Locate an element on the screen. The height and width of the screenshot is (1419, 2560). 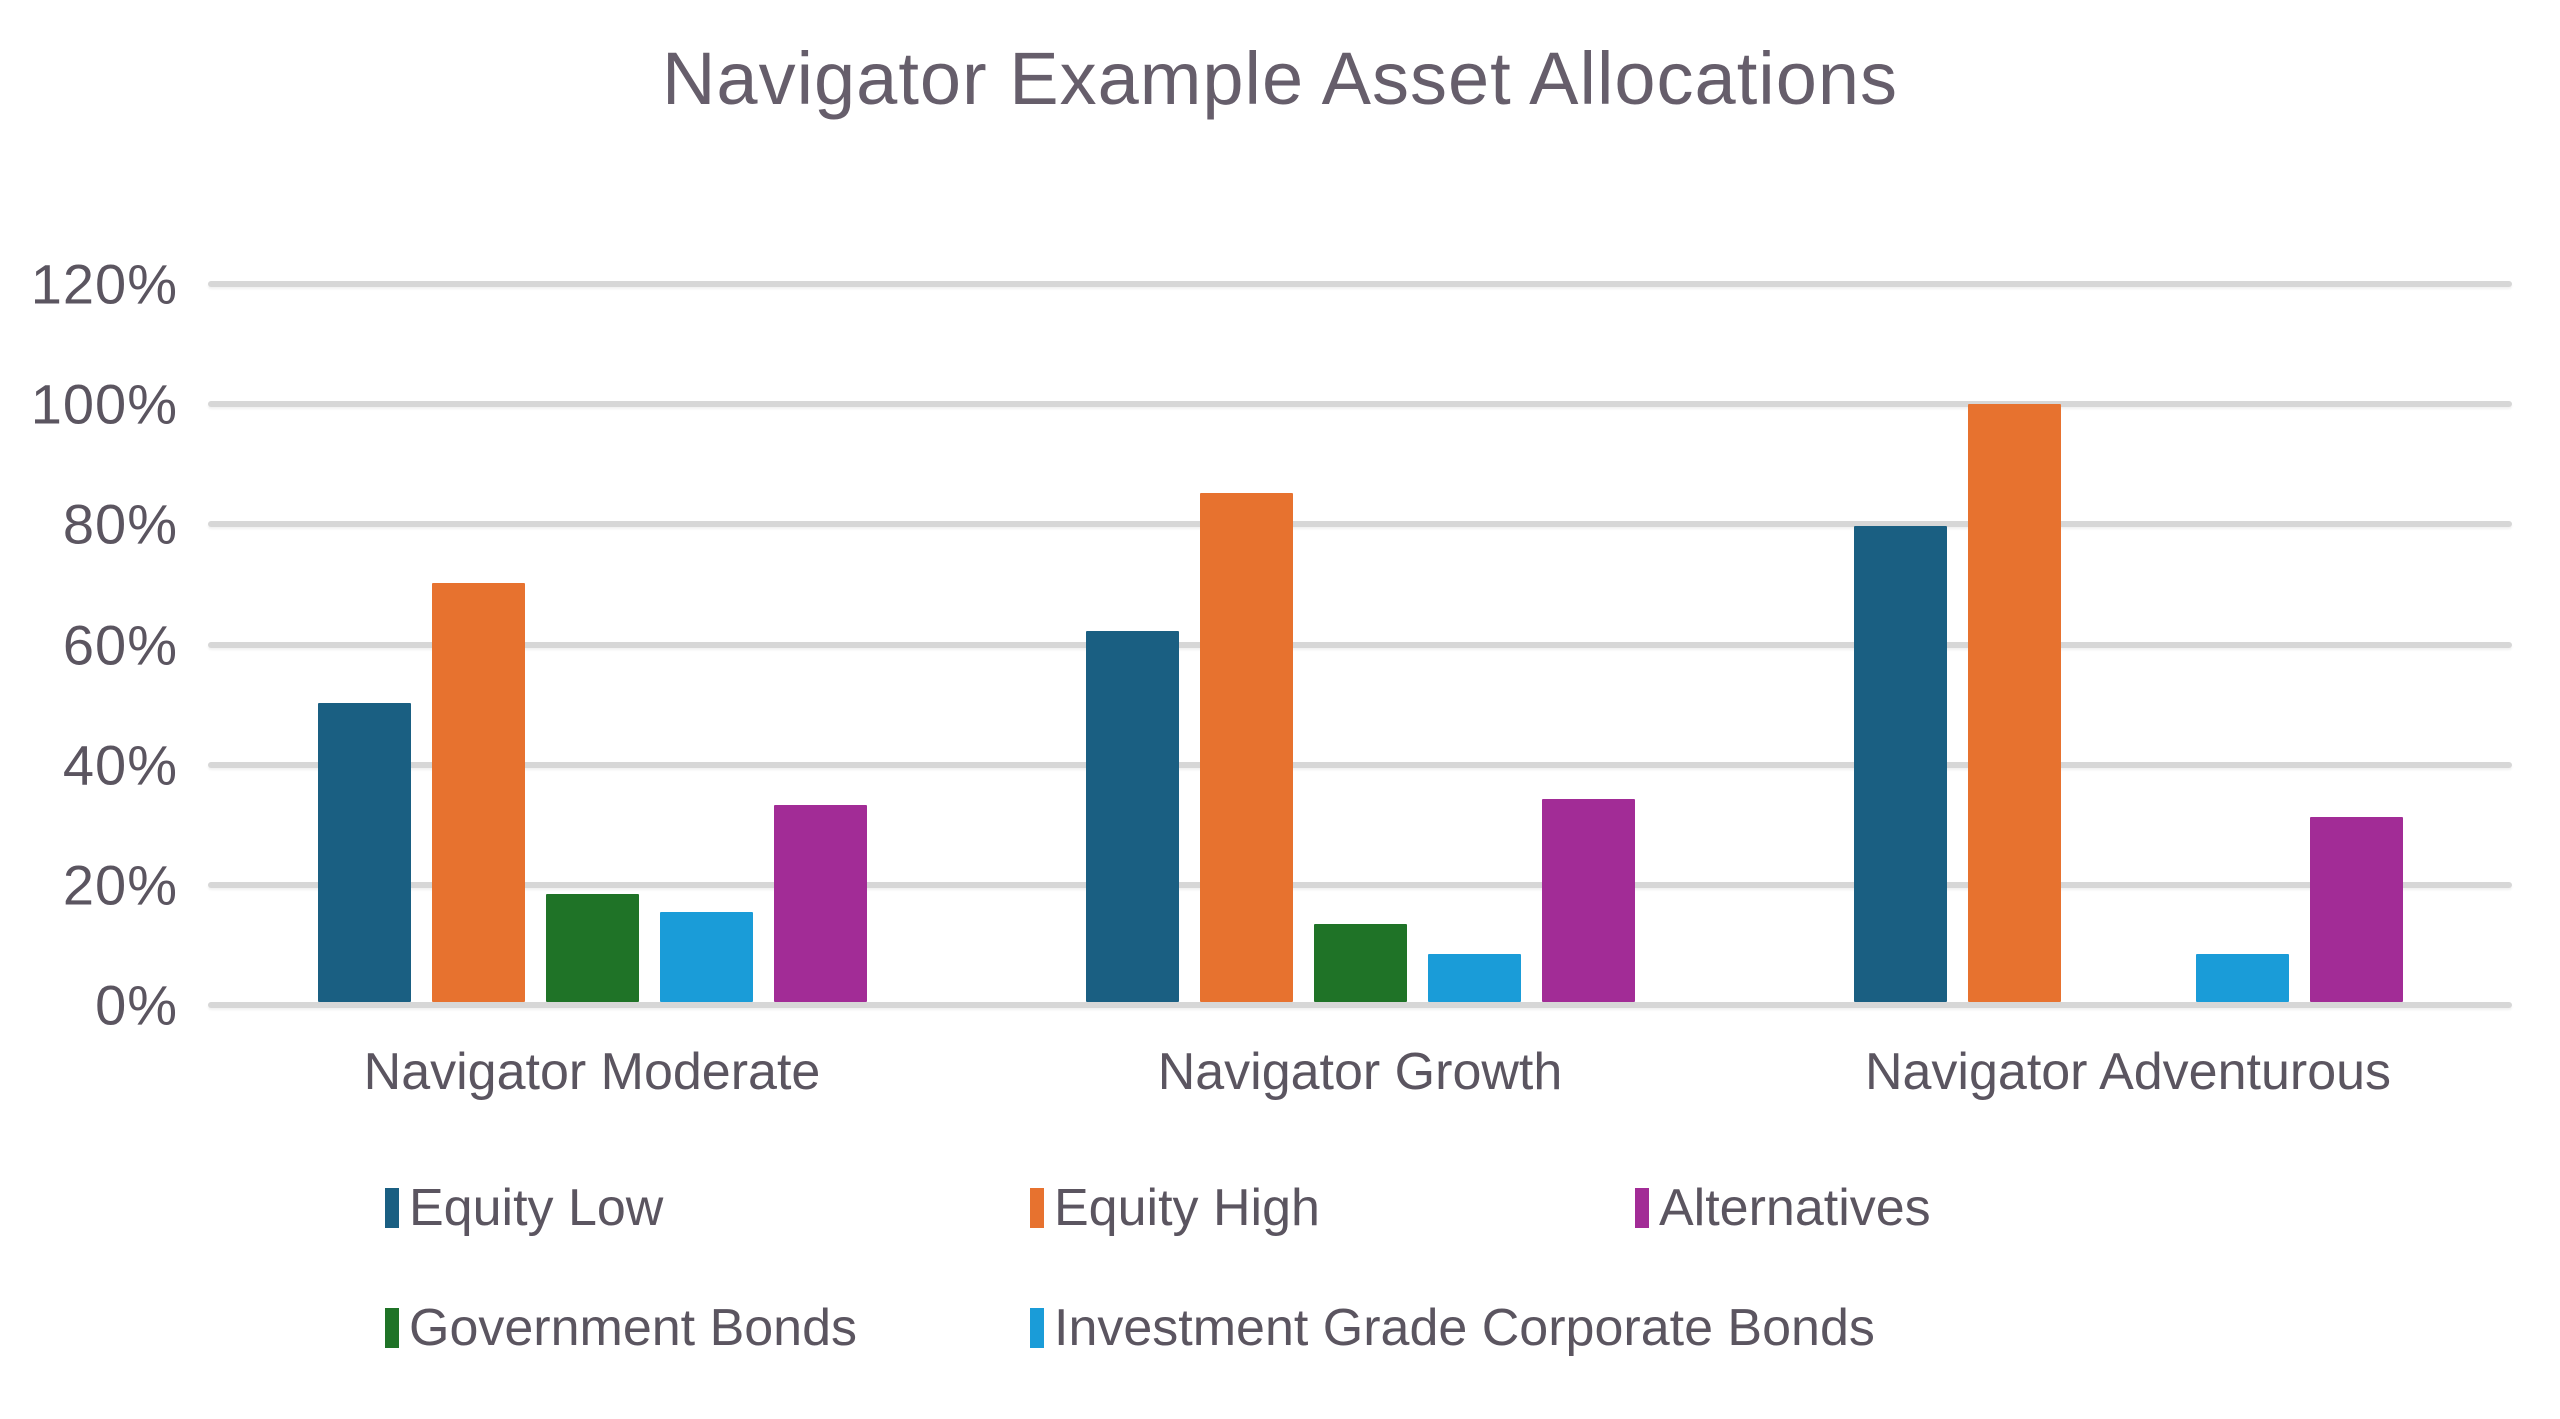
legend-marker-government-bonds is located at coordinates (392, 1328).